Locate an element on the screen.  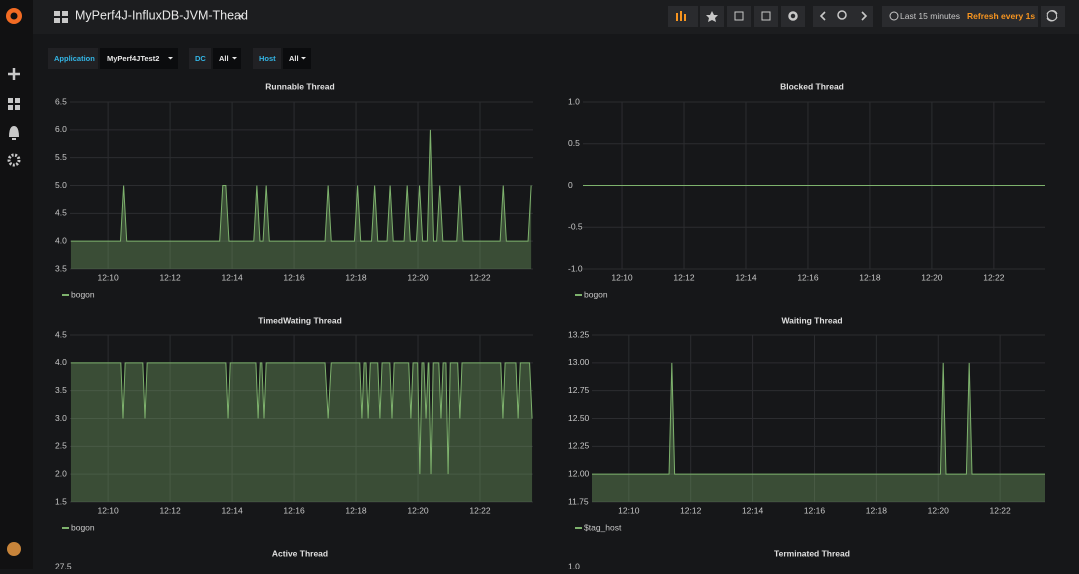
zoom-controls is located at coordinates (843, 16).